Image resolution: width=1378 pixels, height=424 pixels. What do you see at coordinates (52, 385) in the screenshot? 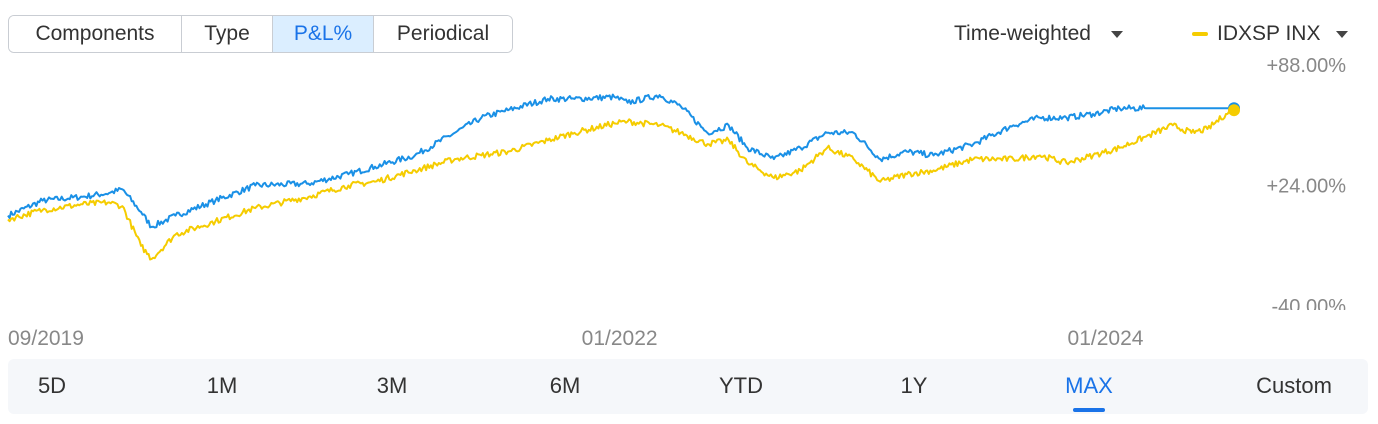
I see `range-5d-button: 5D` at bounding box center [52, 385].